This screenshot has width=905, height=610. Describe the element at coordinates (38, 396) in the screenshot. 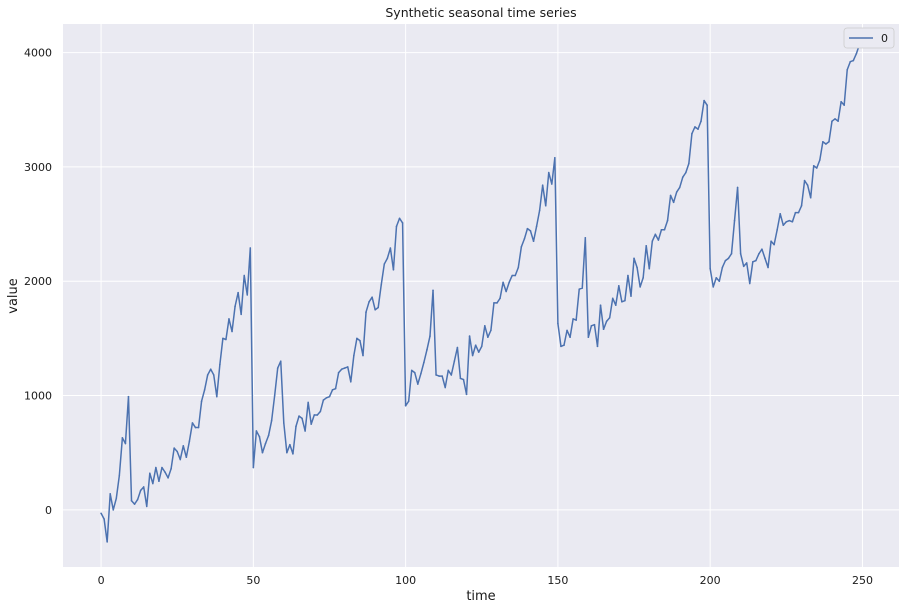

I see `y-tick-label: 1000` at that location.